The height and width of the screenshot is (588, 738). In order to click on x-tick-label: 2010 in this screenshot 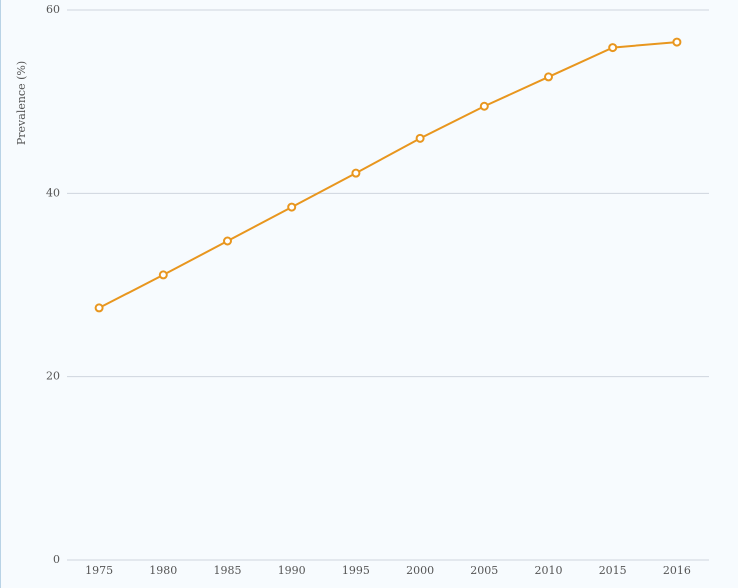, I will do `click(549, 570)`.